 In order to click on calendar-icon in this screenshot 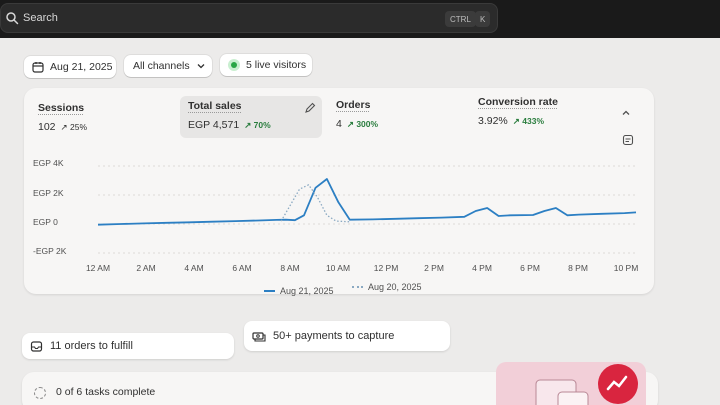, I will do `click(38, 67)`.